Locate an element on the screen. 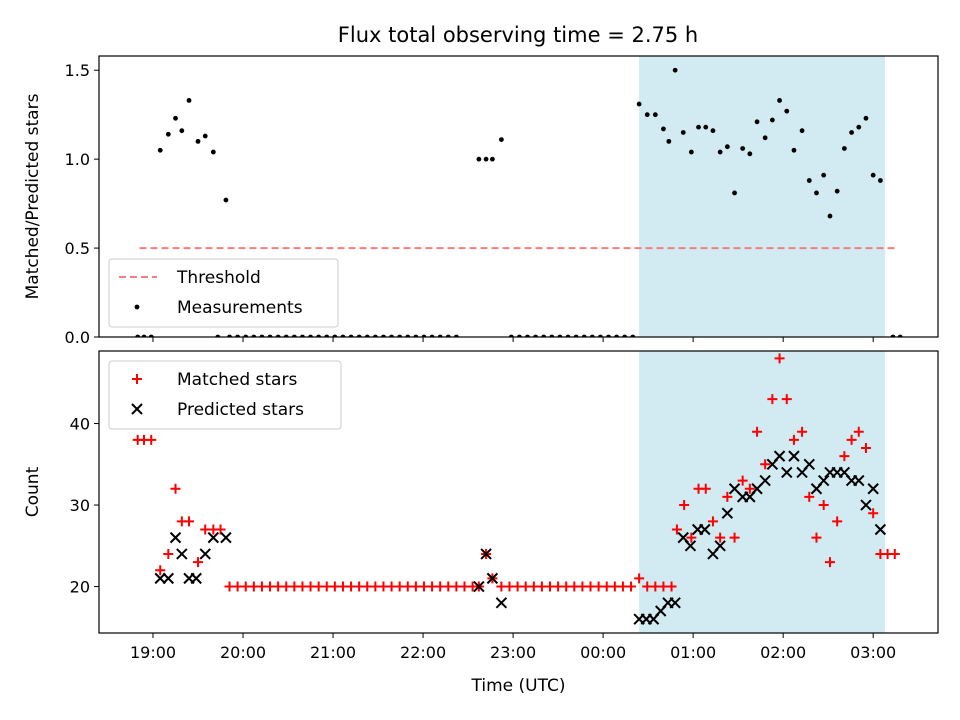  y-tick-label: 1.5 is located at coordinates (77, 70).